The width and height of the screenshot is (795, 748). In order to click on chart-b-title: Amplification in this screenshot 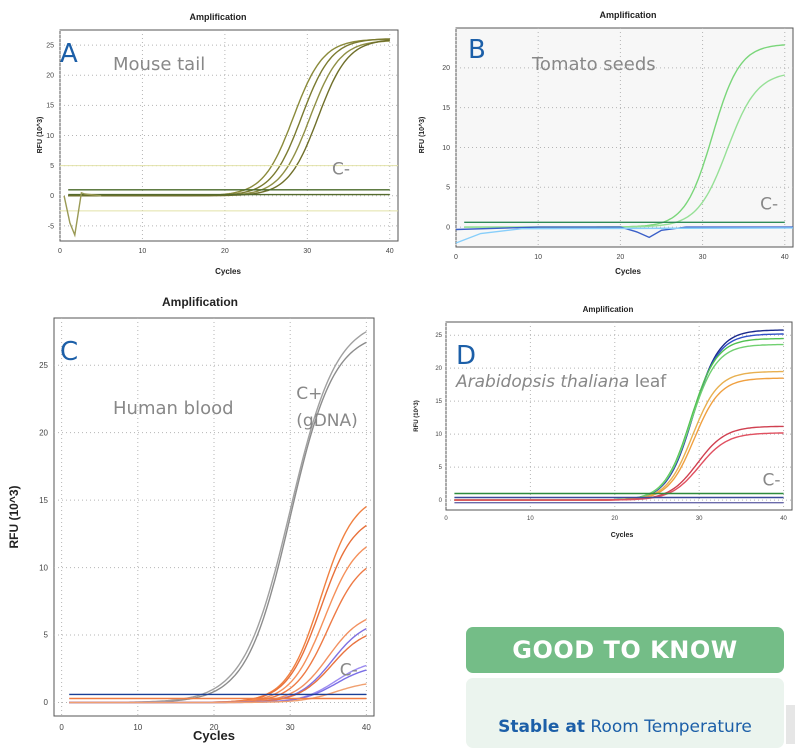, I will do `click(627, 15)`.